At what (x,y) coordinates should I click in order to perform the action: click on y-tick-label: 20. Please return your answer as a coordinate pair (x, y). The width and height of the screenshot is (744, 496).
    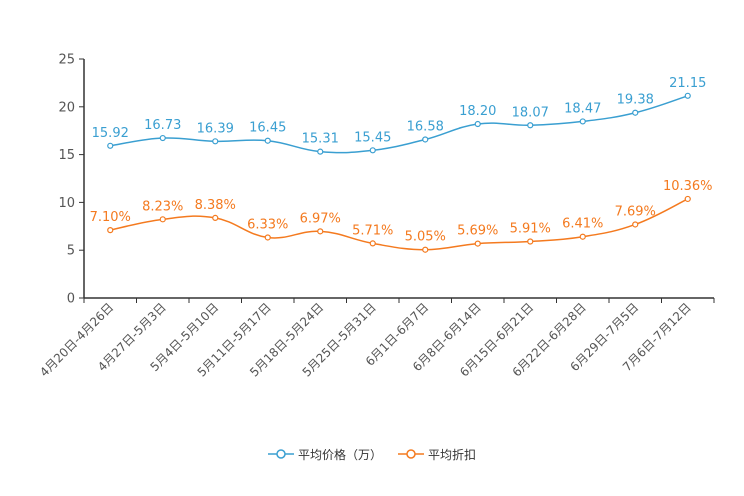
    Looking at the image, I should click on (66, 107).